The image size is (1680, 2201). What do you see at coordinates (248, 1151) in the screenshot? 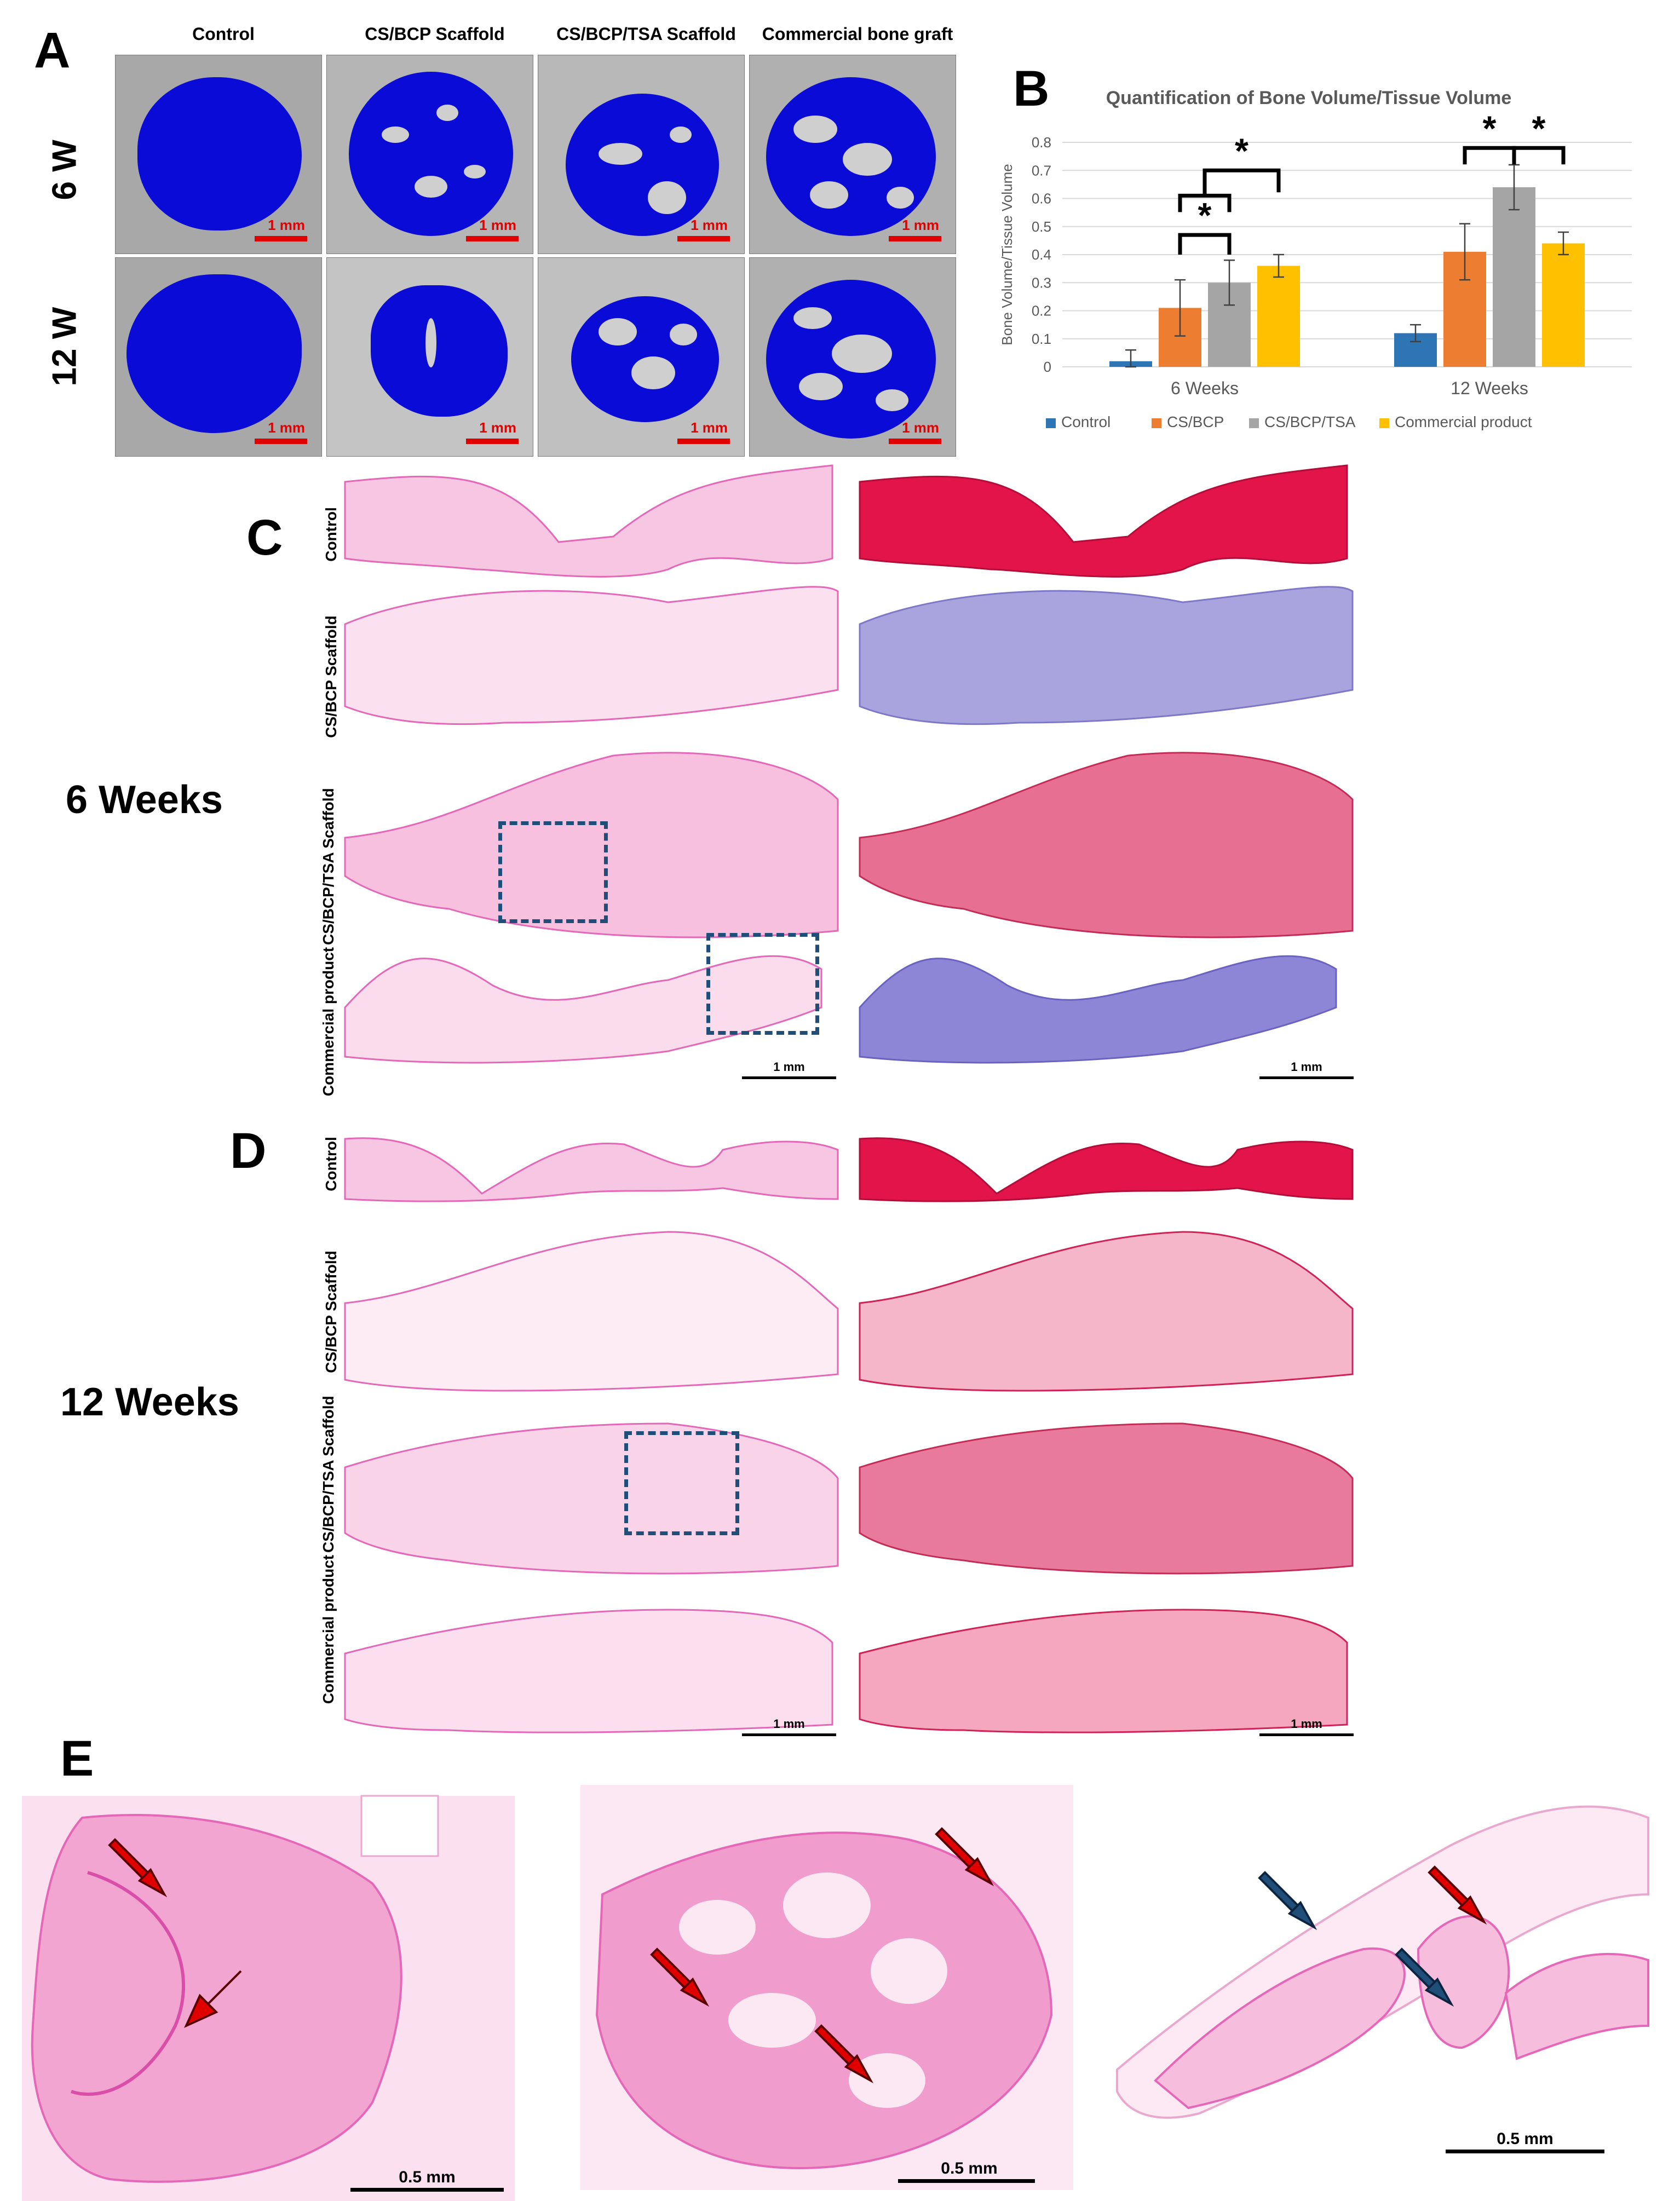
I see `panel-d-label: D` at bounding box center [248, 1151].